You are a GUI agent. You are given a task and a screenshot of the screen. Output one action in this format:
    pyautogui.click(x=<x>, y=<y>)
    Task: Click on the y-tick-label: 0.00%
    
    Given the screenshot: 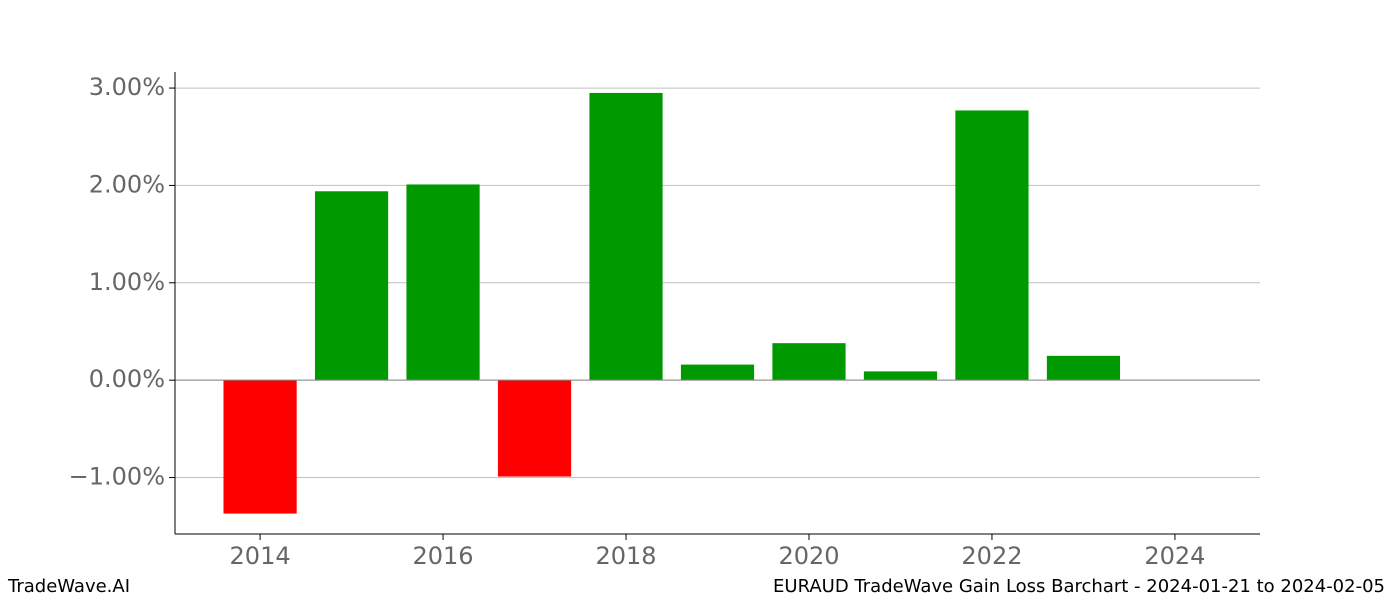 What is the action you would take?
    pyautogui.click(x=127, y=379)
    